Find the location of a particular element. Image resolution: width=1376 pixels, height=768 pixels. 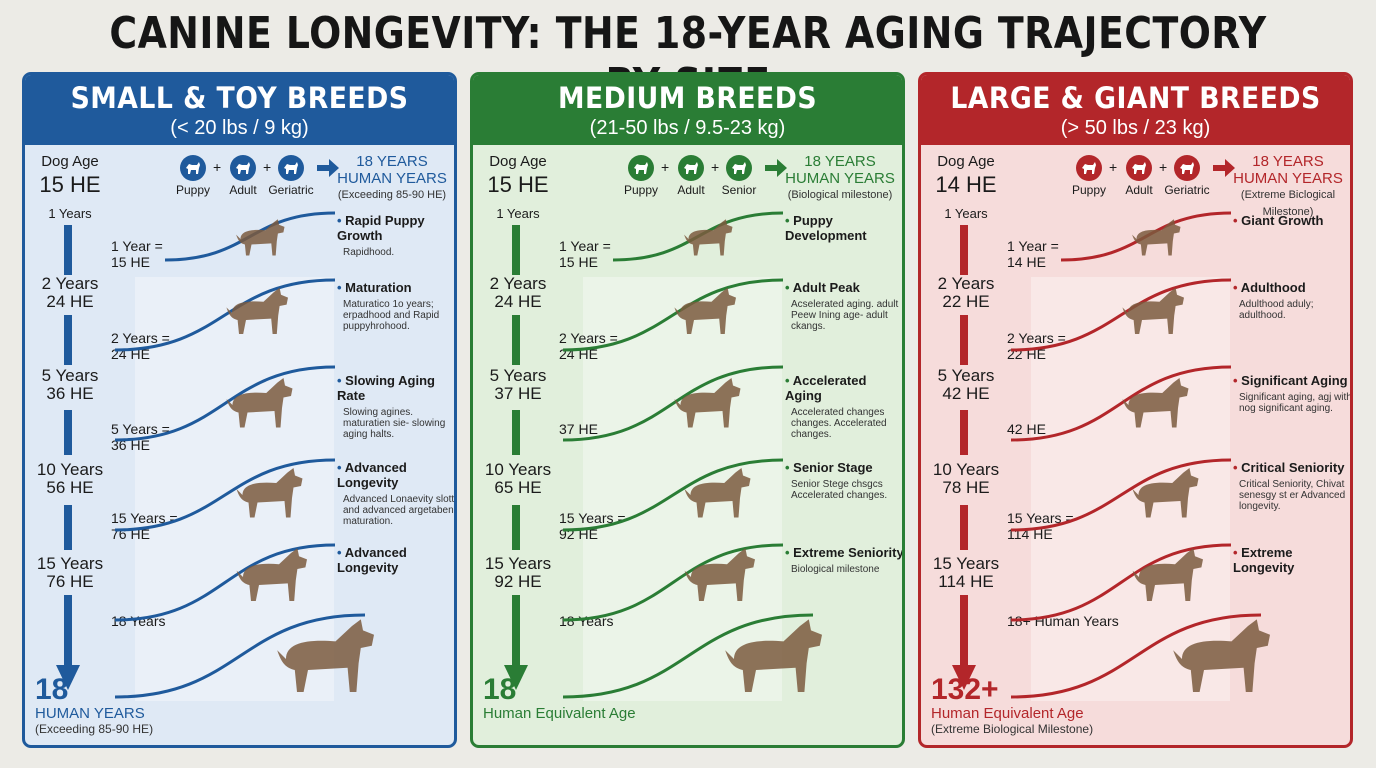

human-years-title: 18 YEARS is located at coordinates (392, 161).